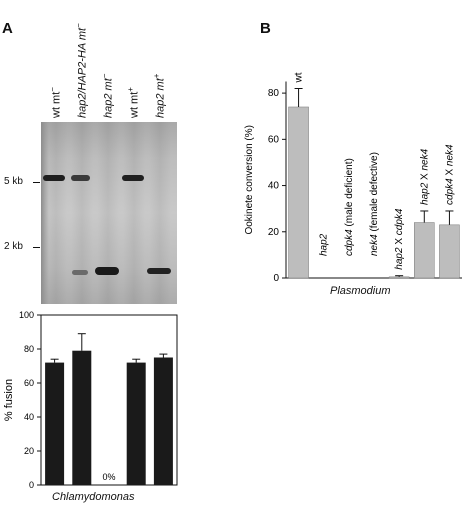 The width and height of the screenshot is (474, 511). Describe the element at coordinates (108, 477) in the screenshot. I see `value-label: 0%` at that location.